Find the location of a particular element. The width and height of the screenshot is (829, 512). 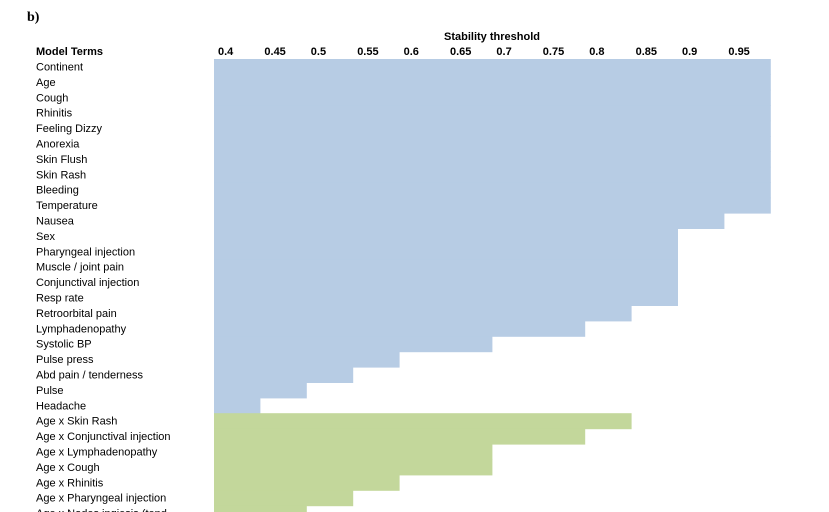

model-term-label: Retroorbital pain is located at coordinates (76, 314).